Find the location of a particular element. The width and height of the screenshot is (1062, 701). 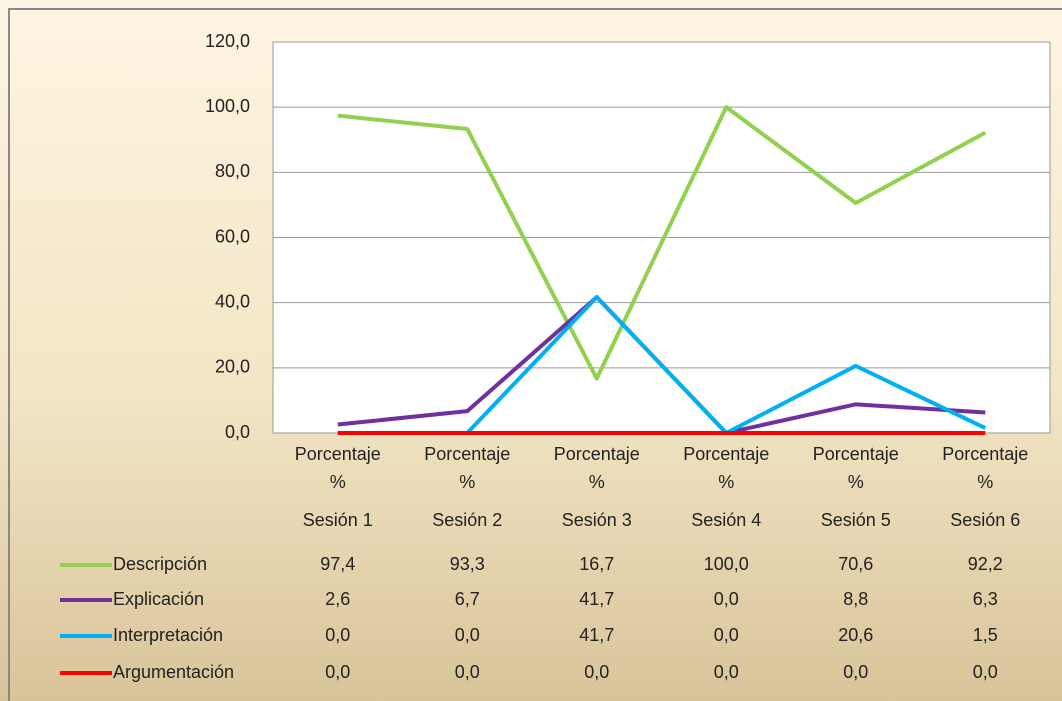

data-table-value: 20,6 is located at coordinates (855, 635).